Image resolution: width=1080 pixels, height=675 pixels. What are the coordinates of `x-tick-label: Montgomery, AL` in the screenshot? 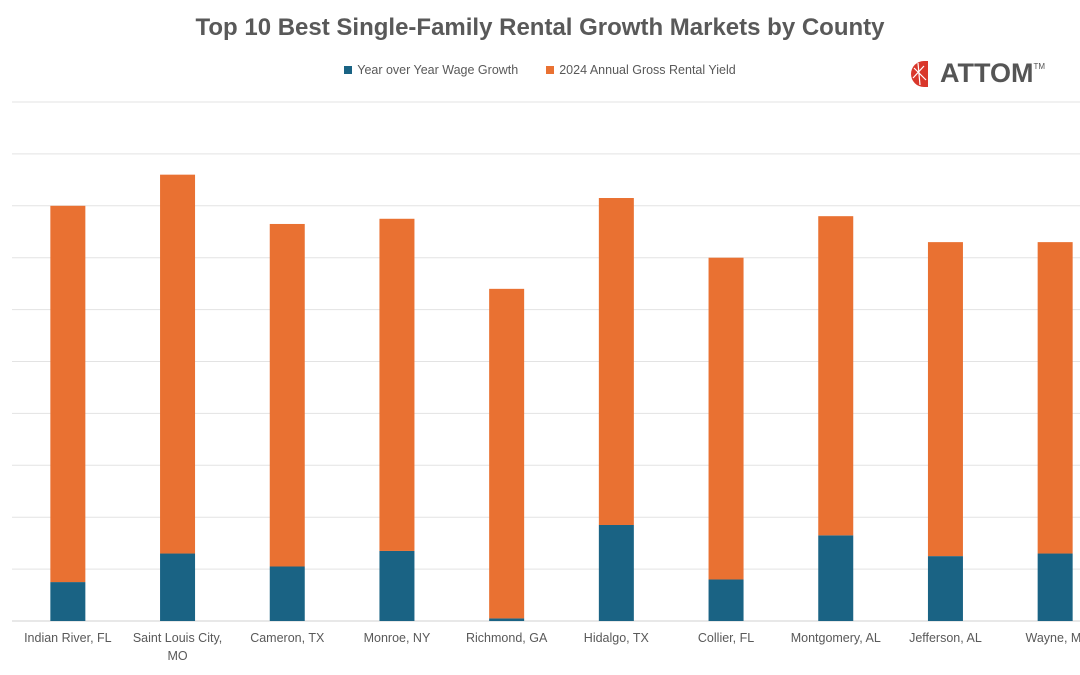 It's located at (836, 638).